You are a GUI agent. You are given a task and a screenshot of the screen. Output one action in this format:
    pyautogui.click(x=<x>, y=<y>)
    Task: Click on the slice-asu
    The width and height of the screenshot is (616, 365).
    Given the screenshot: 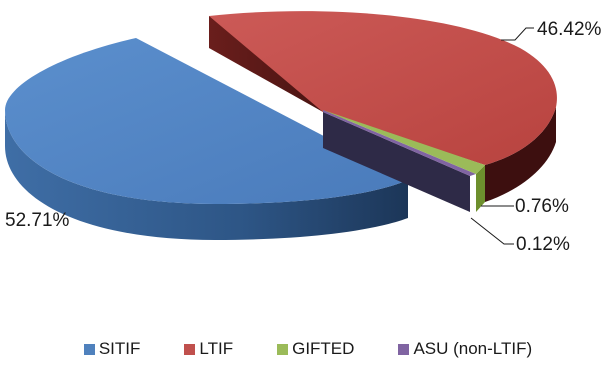 What is the action you would take?
    pyautogui.click(x=396, y=162)
    